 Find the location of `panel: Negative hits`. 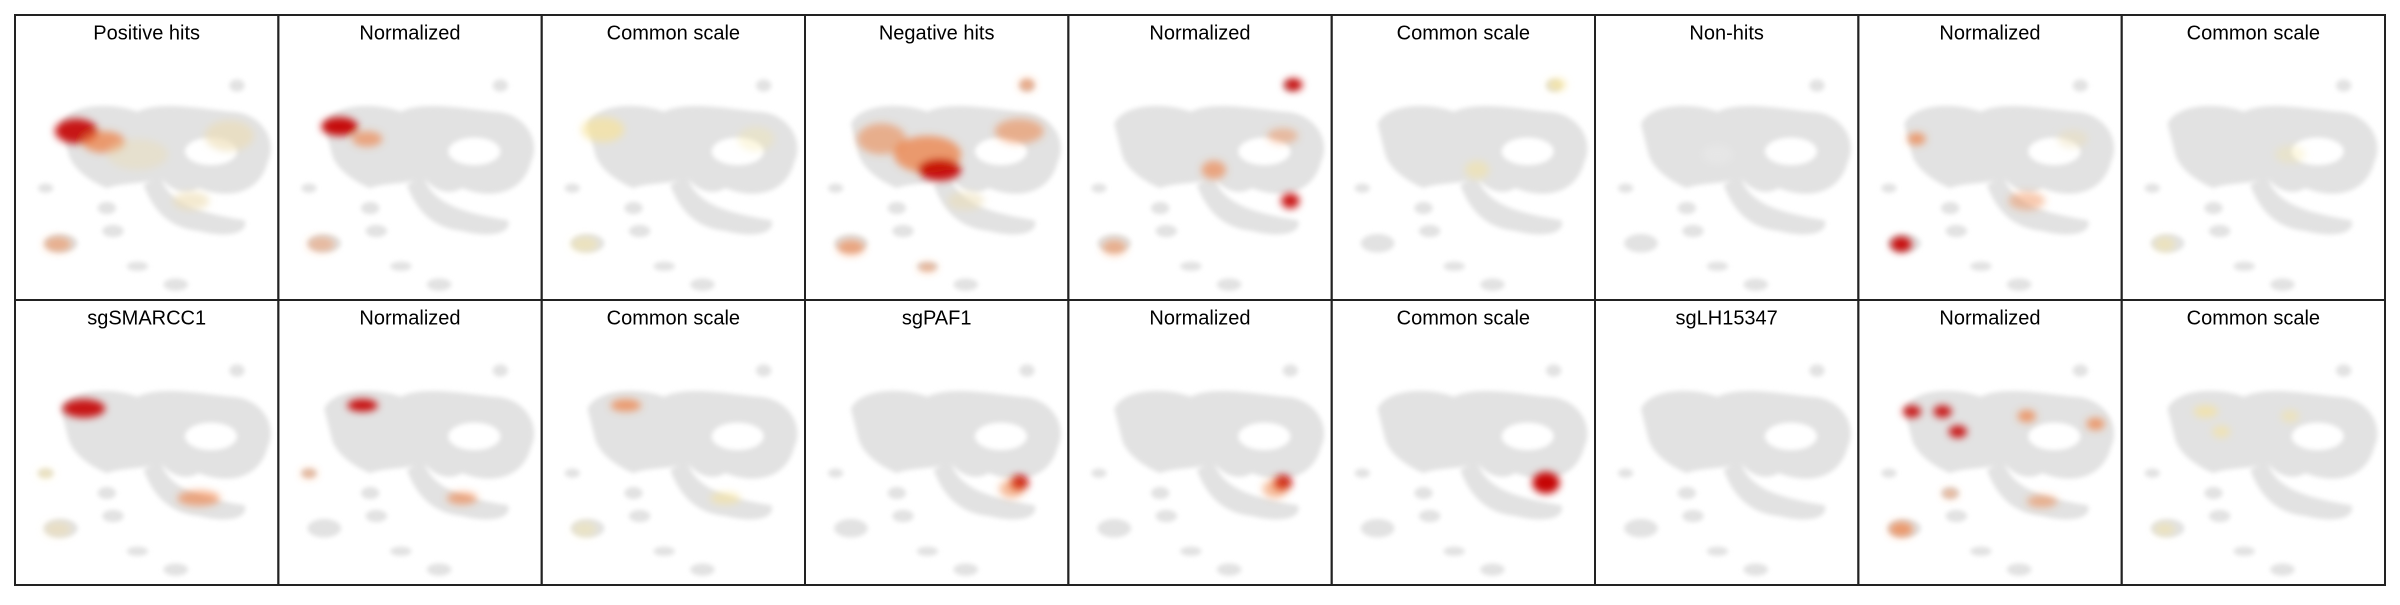

panel: Negative hits is located at coordinates (937, 157).